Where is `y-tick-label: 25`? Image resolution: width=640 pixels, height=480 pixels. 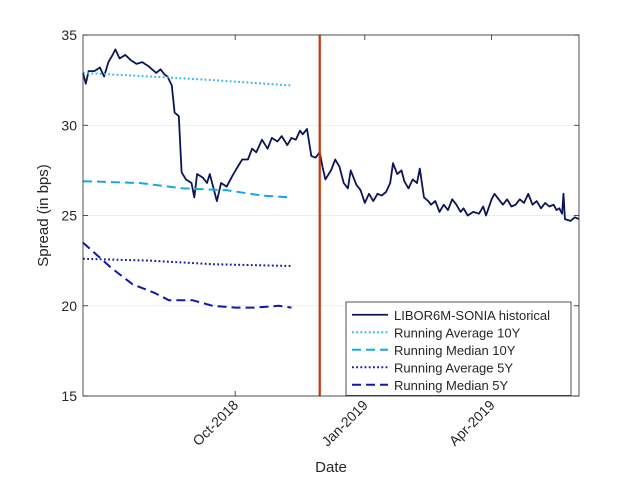 y-tick-label: 25 is located at coordinates (69, 216).